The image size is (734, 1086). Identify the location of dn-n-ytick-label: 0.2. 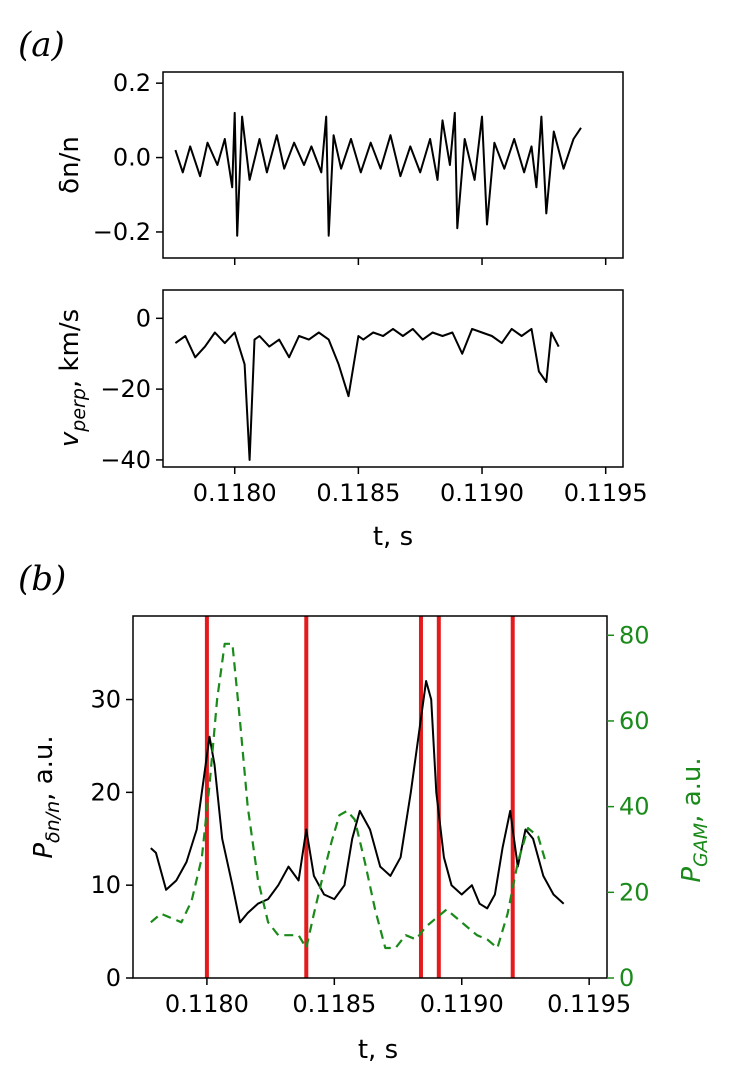
(132, 83).